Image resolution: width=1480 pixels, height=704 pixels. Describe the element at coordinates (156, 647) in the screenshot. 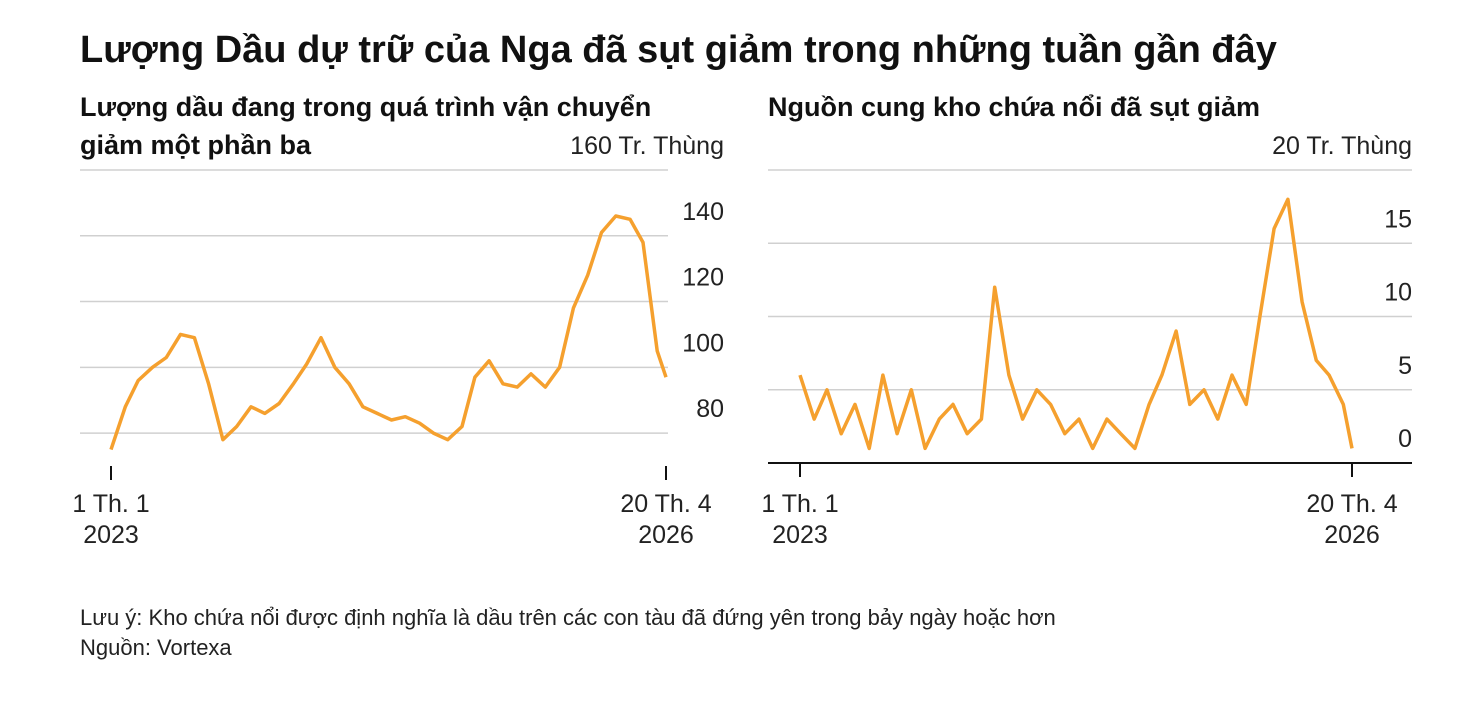

I see `source: Nguồn: Vortexa` at that location.